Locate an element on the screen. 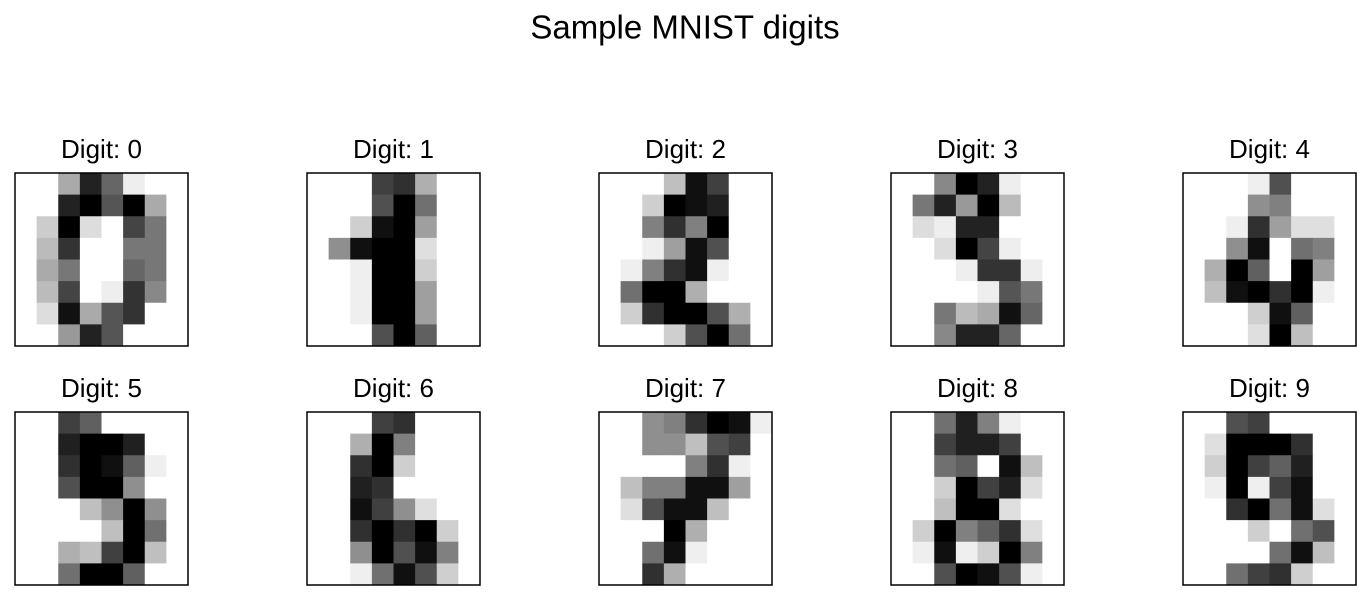  panel-title: Digit: 3 is located at coordinates (977, 149).